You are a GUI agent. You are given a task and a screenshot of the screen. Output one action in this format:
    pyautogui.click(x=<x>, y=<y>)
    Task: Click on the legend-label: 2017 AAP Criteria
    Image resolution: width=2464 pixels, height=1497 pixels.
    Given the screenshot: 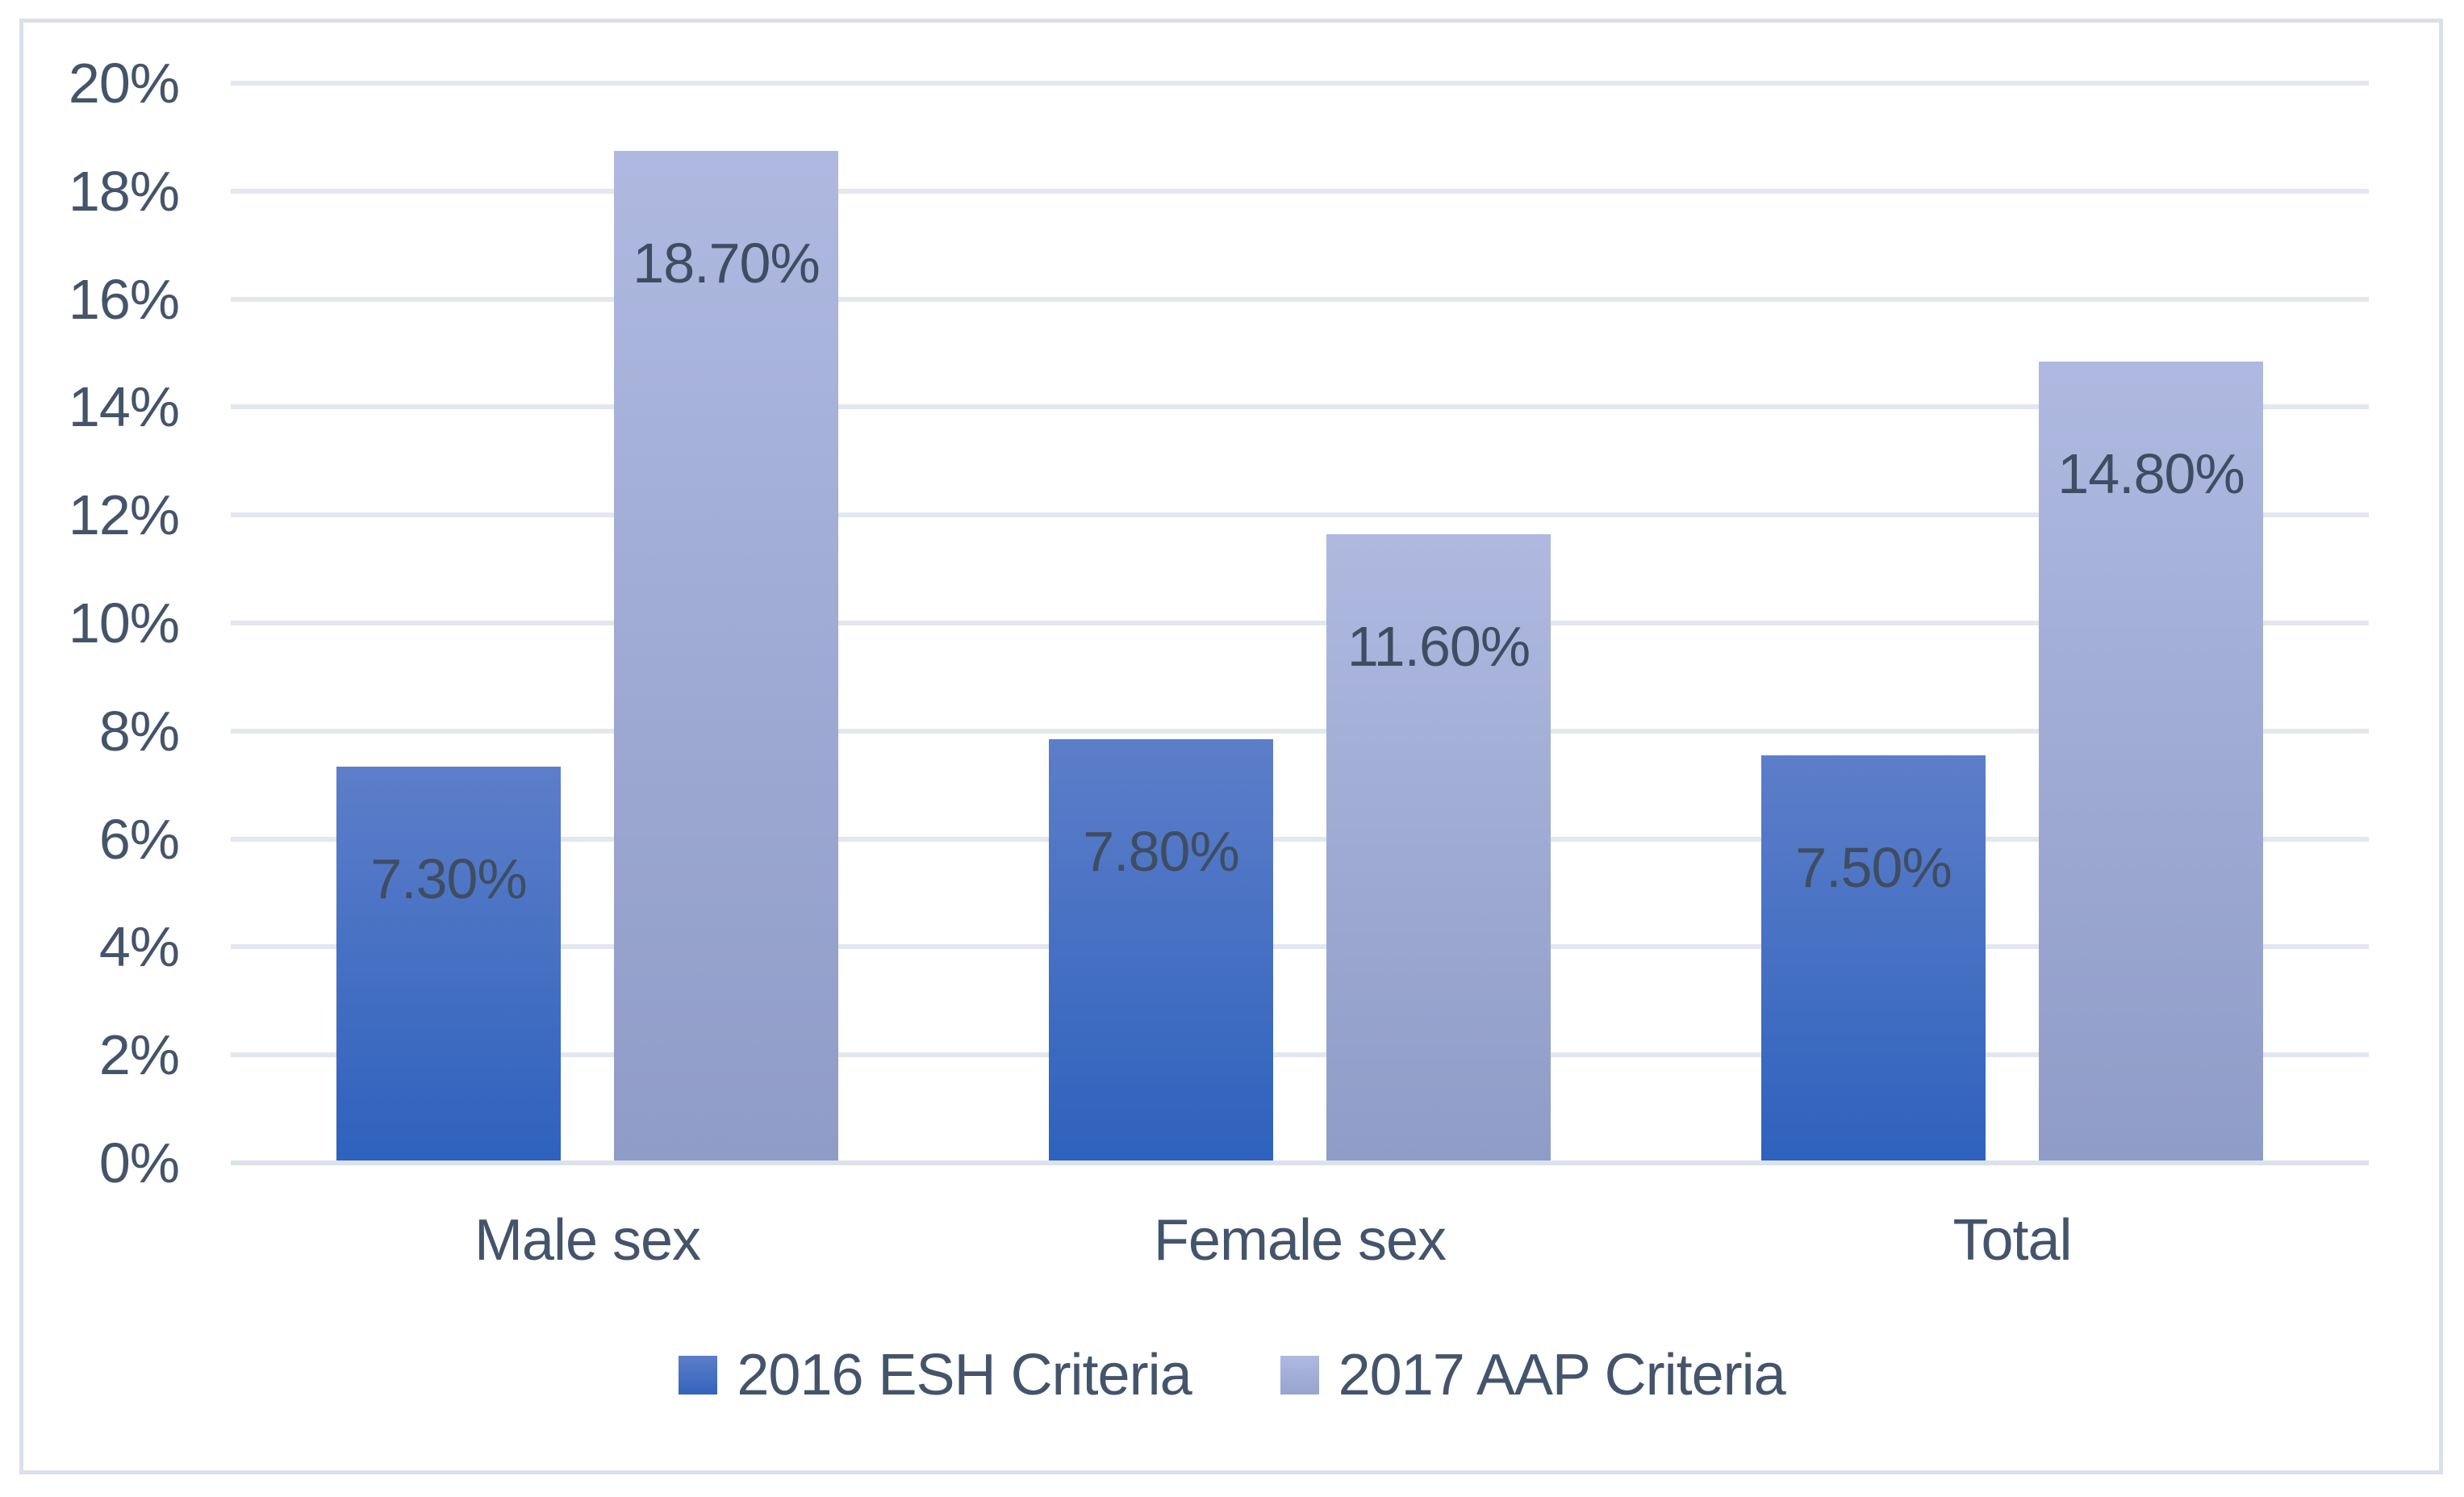 What is the action you would take?
    pyautogui.click(x=1562, y=1375)
    